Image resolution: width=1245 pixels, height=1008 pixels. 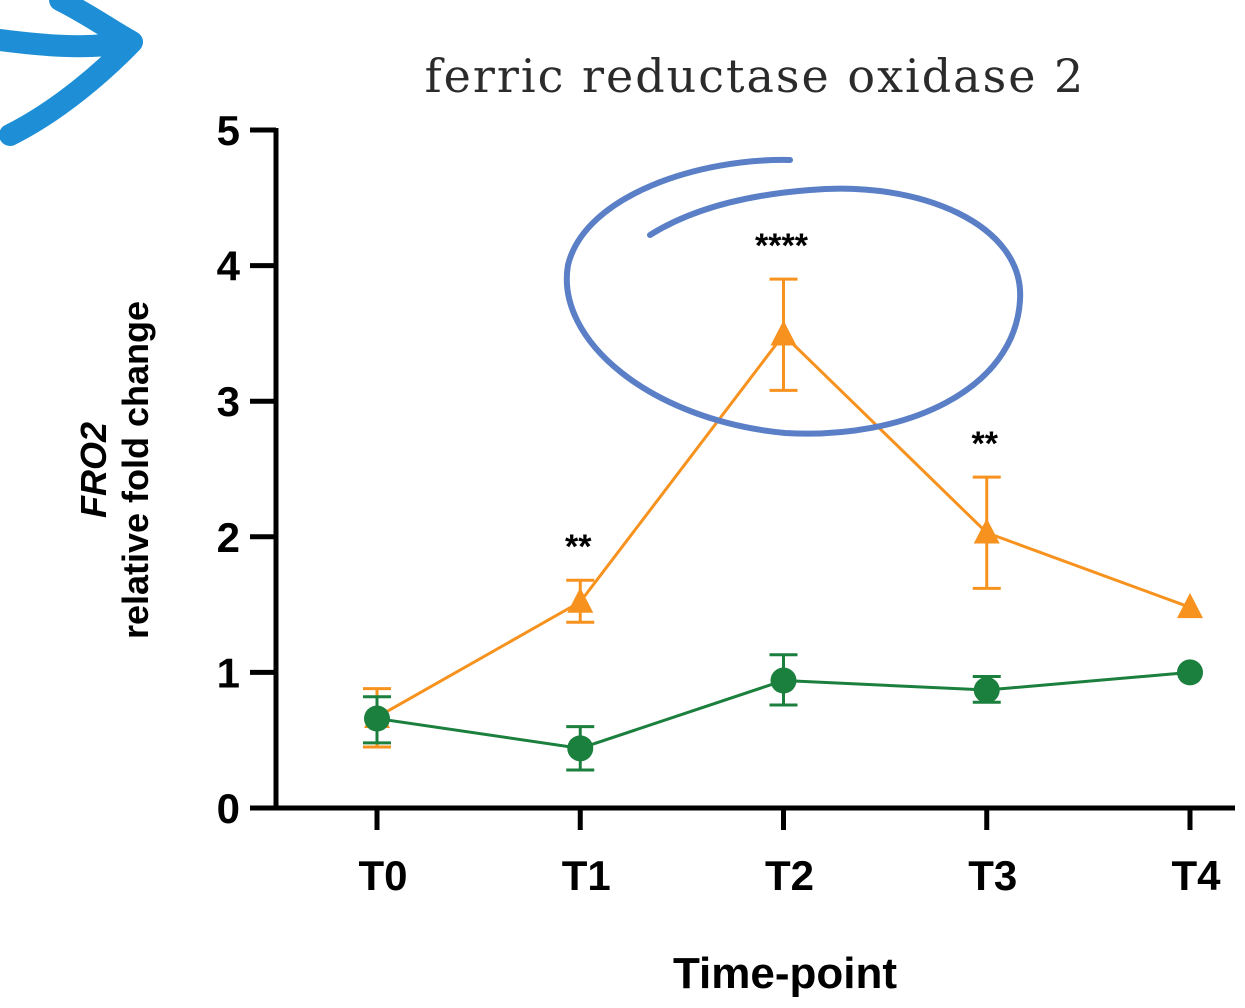 I want to click on y-tick-label: 0, so click(x=228, y=808).